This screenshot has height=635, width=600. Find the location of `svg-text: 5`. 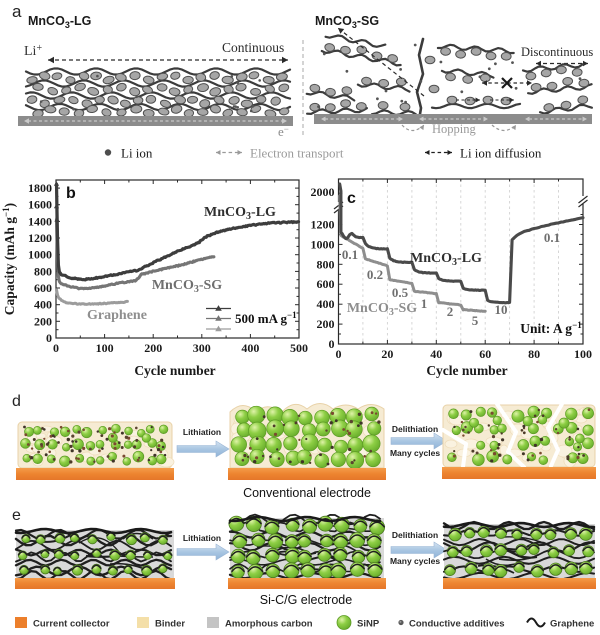

svg-text: 5 is located at coordinates (475, 320).